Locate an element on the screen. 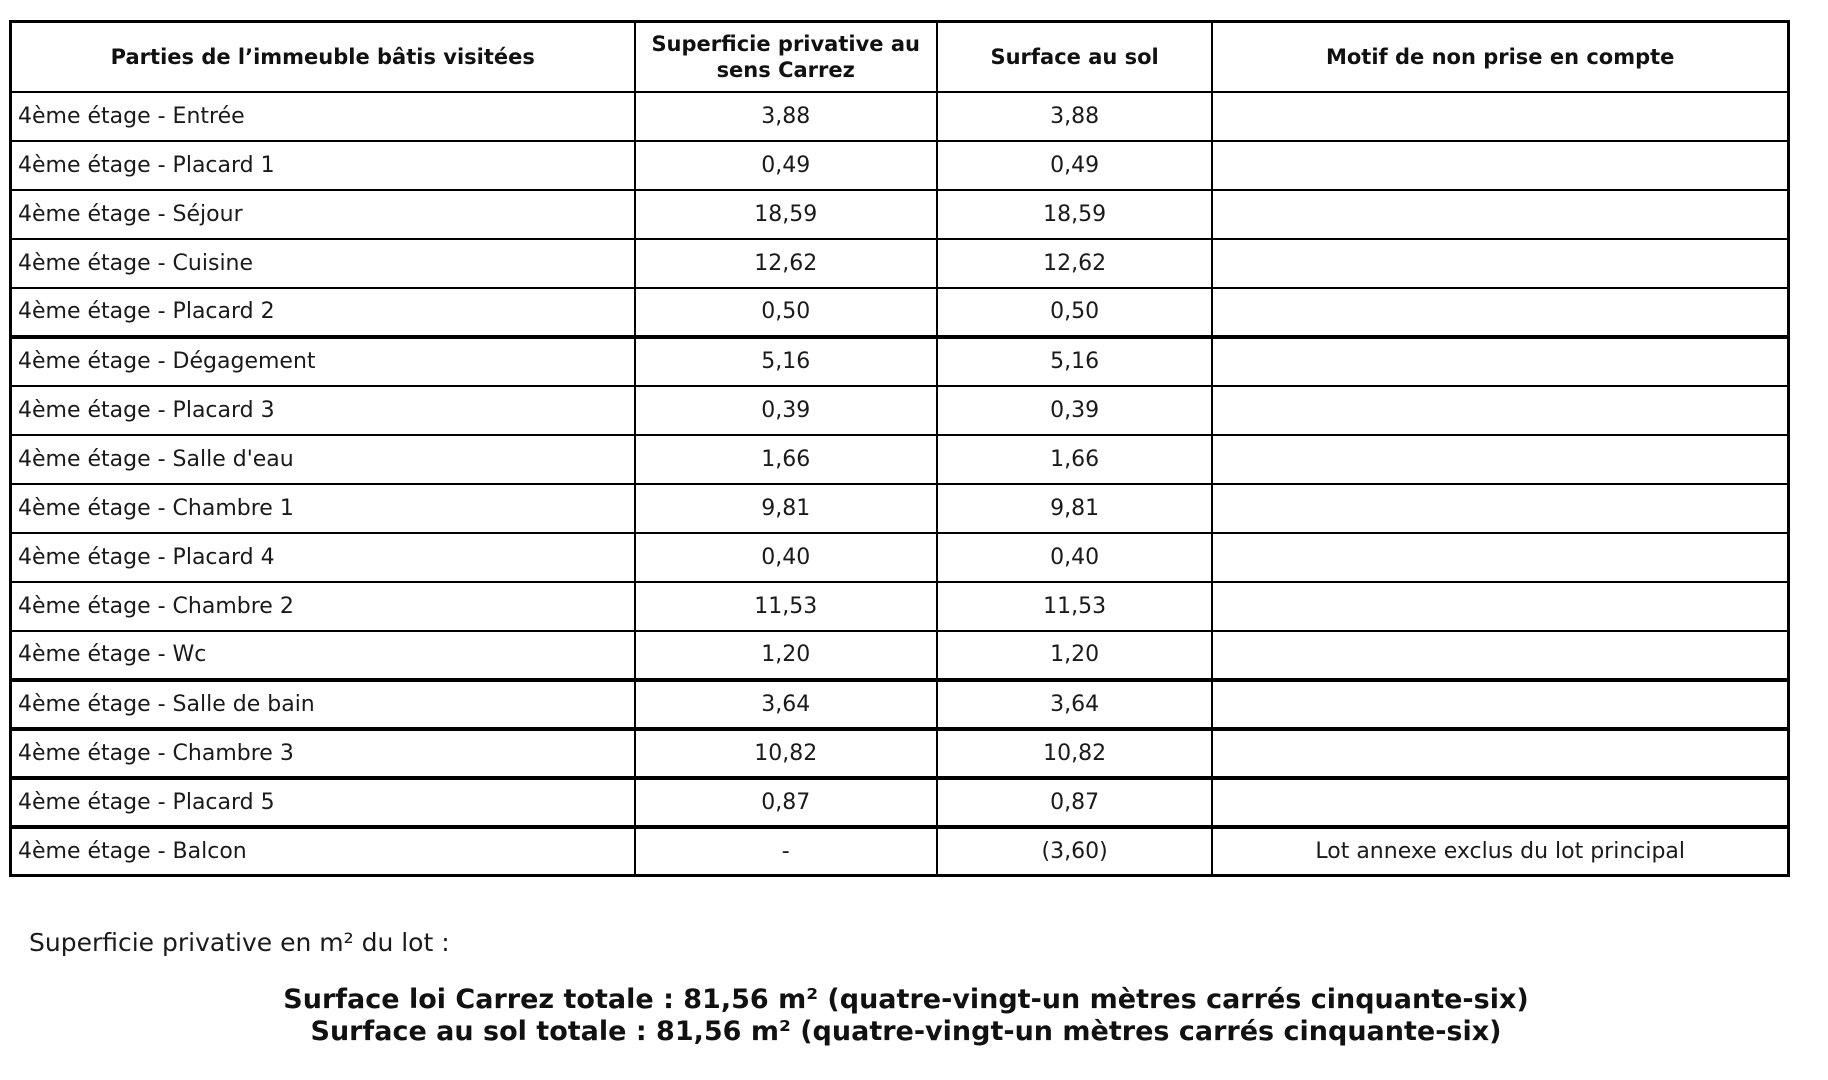  table-row: 4ème étage - Placard 3 0,39 0,39 is located at coordinates (899, 410).